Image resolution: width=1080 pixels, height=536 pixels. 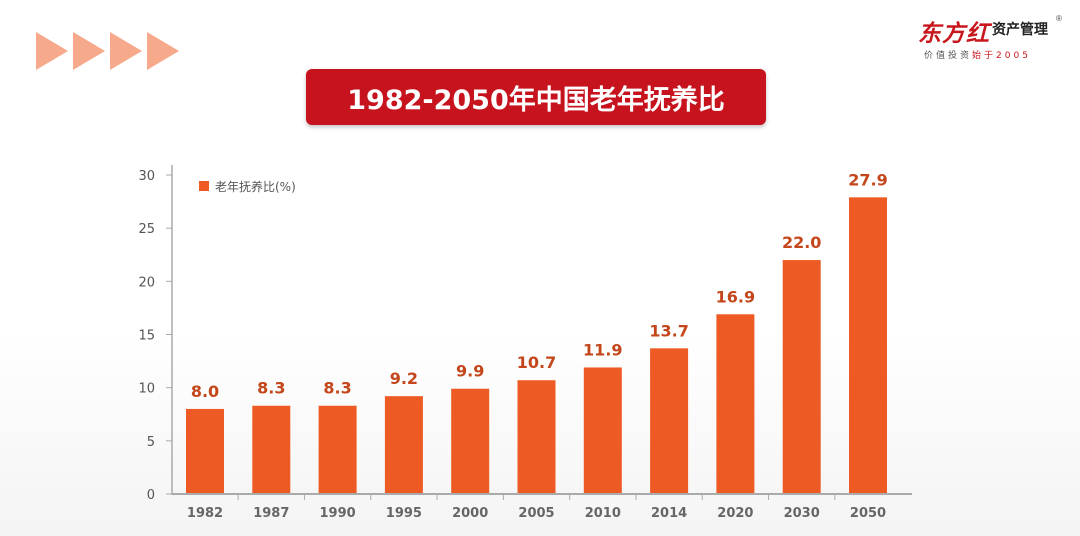 I want to click on logo-tagline-a: 价值投资, so click(x=948, y=56).